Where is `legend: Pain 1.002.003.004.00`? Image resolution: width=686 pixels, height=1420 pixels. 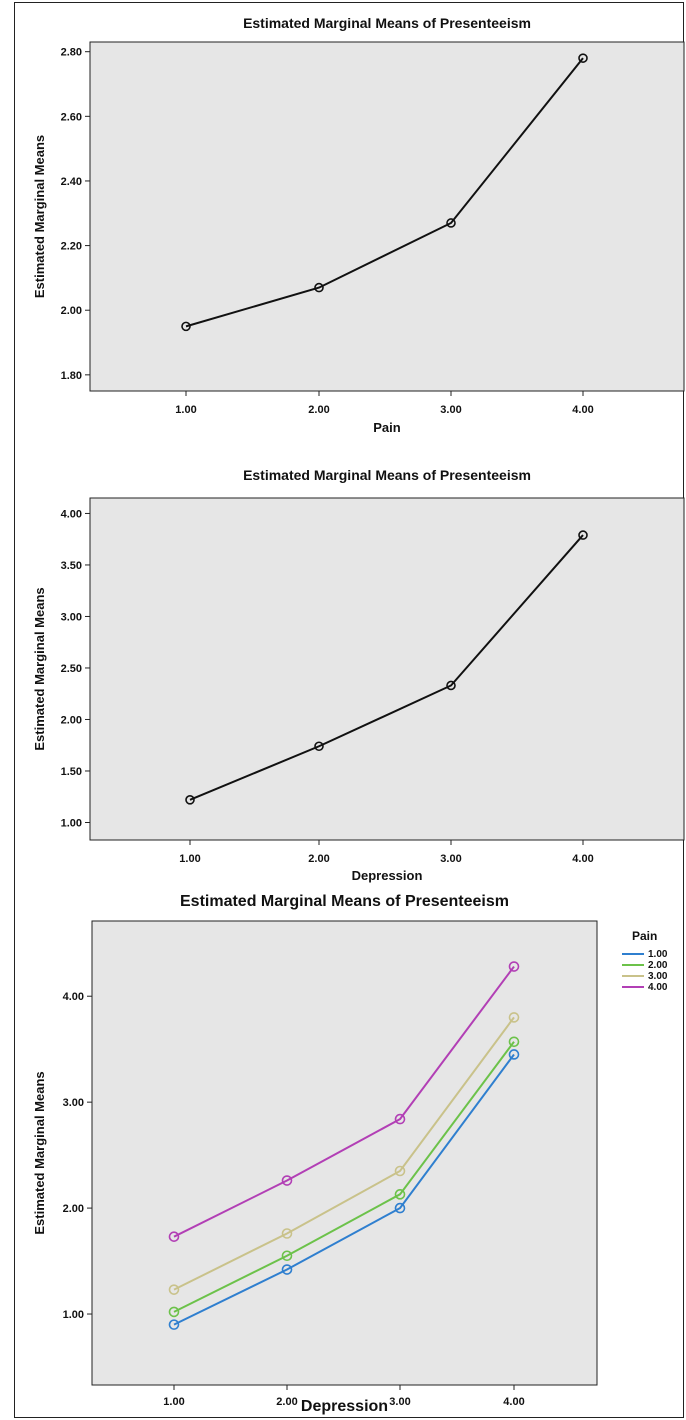 legend: Pain 1.002.003.004.00 is located at coordinates (645, 961).